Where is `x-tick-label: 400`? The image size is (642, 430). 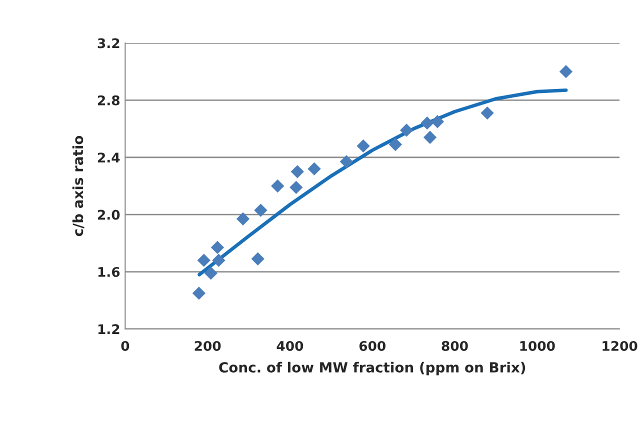
x-tick-label: 400 is located at coordinates (290, 345).